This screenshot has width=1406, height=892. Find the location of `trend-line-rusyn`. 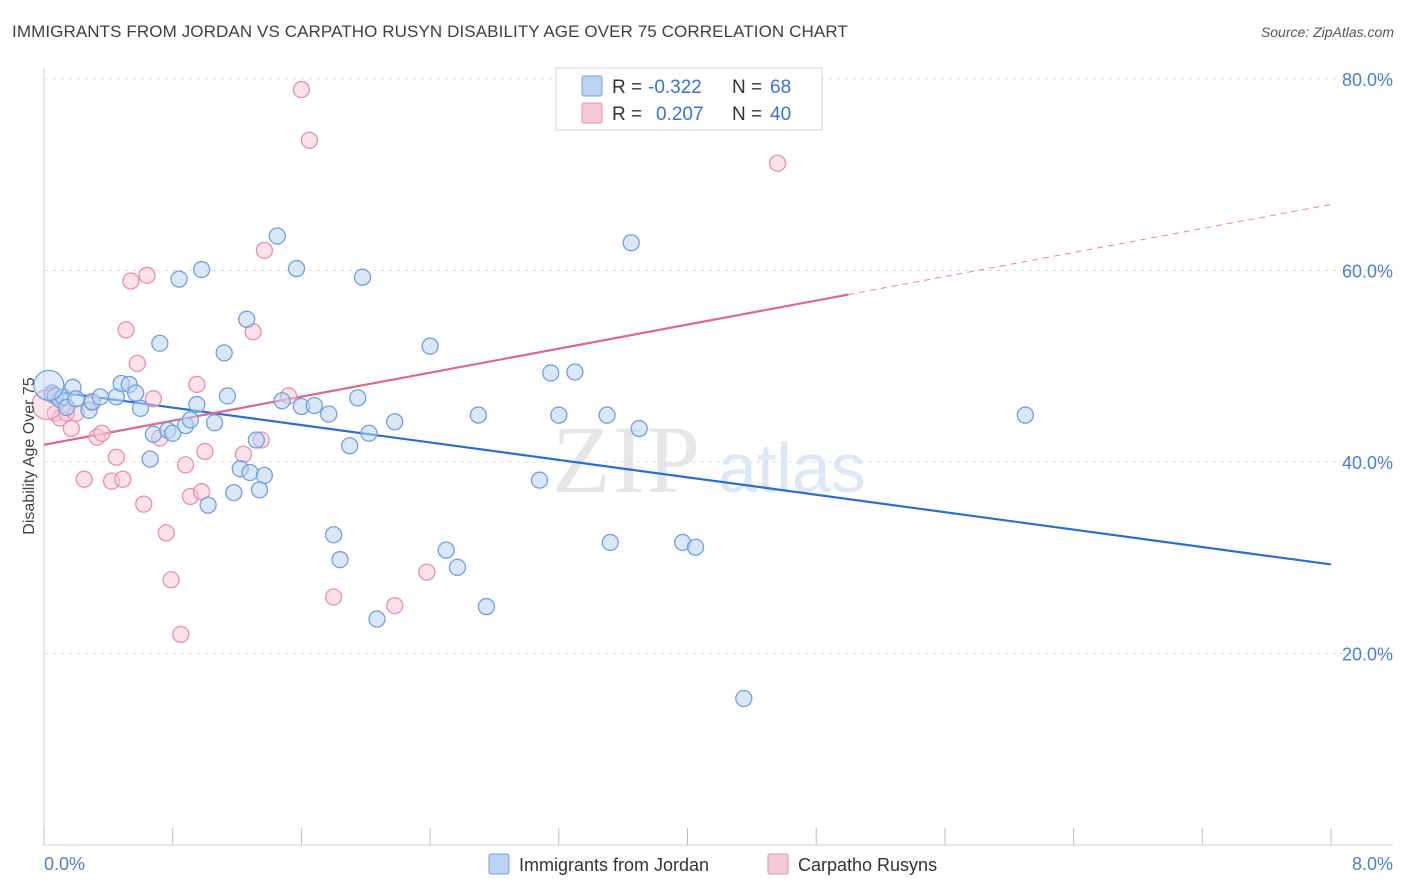

trend-line-rusyn is located at coordinates (446, 369).